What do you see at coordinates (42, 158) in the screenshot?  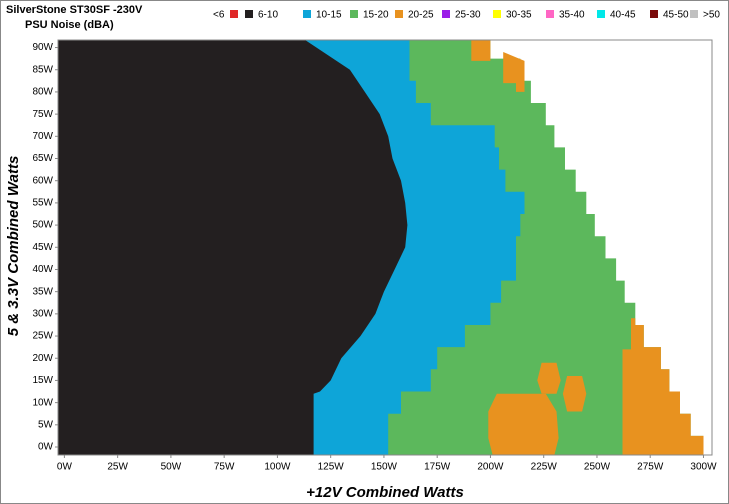 I see `y-tick-label: 65W` at bounding box center [42, 158].